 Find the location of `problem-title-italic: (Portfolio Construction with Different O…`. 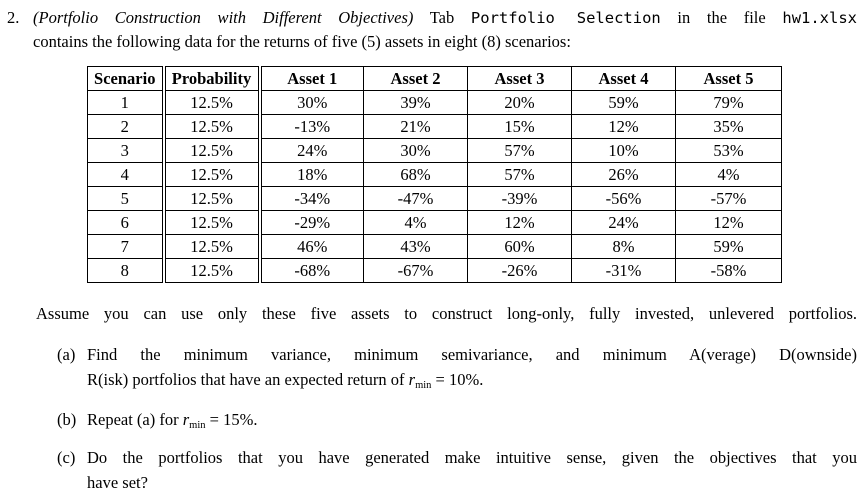

problem-title-italic: (Portfolio Construction with Different O… is located at coordinates (223, 17).